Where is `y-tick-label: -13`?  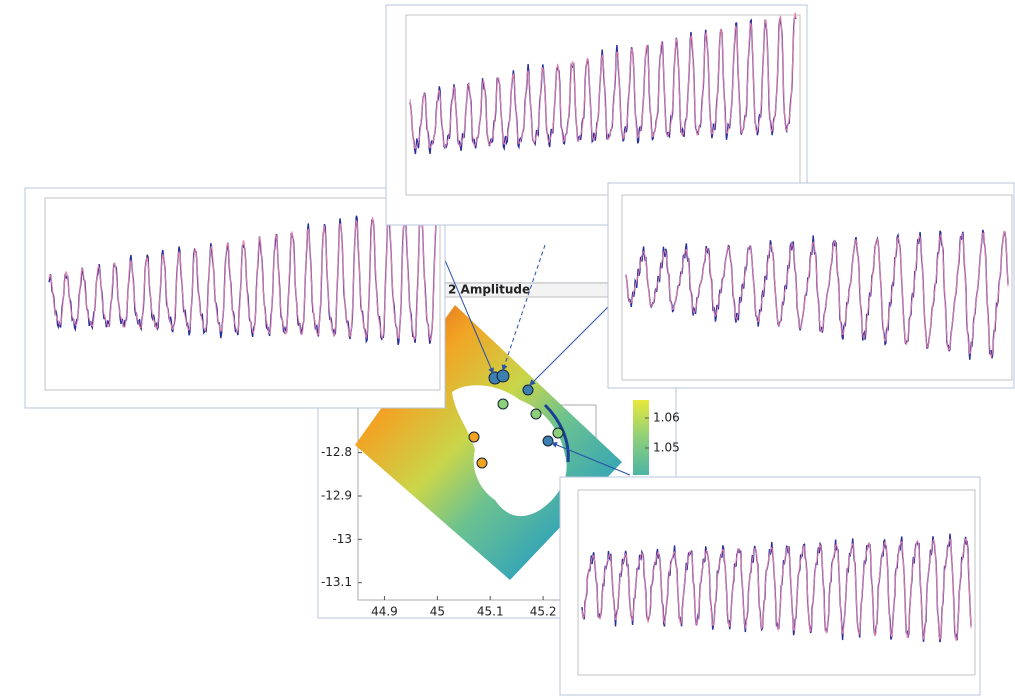
y-tick-label: -13 is located at coordinates (342, 539).